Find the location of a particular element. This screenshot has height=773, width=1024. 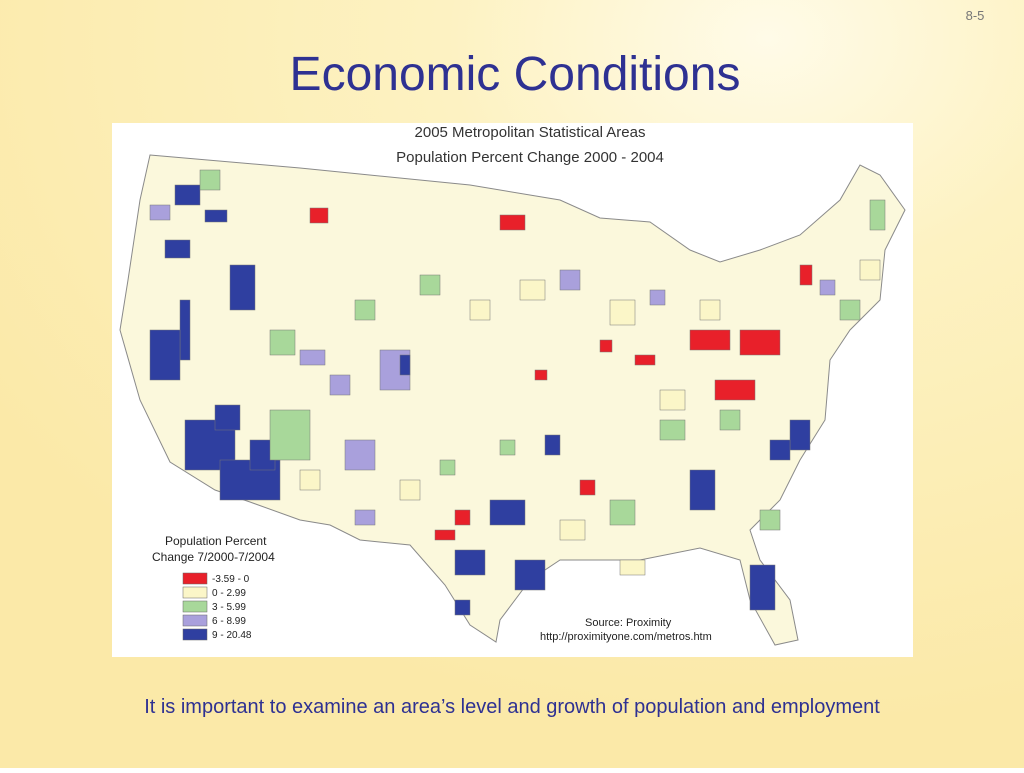

legend-label: 0 - 2.99 is located at coordinates (229, 593).